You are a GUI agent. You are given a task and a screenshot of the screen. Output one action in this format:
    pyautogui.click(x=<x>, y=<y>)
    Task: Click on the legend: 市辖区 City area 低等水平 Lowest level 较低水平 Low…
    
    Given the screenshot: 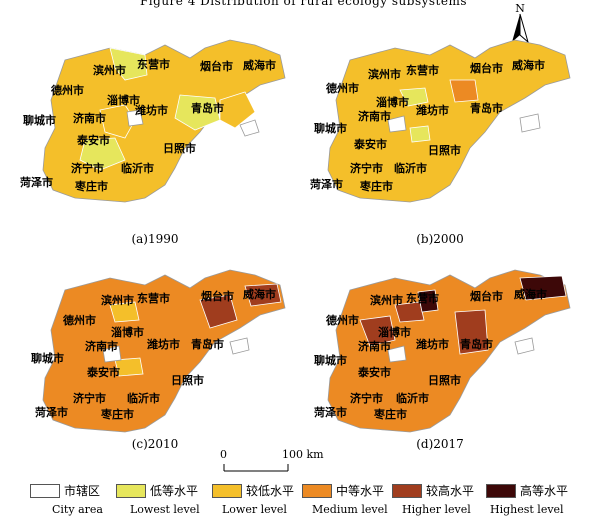 What is the action you would take?
    pyautogui.click(x=303, y=501)
    